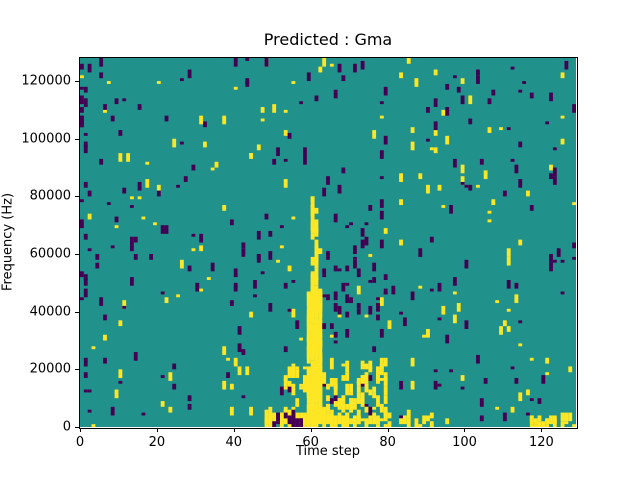  I want to click on y-tick-label: 40000, so click(50, 312).